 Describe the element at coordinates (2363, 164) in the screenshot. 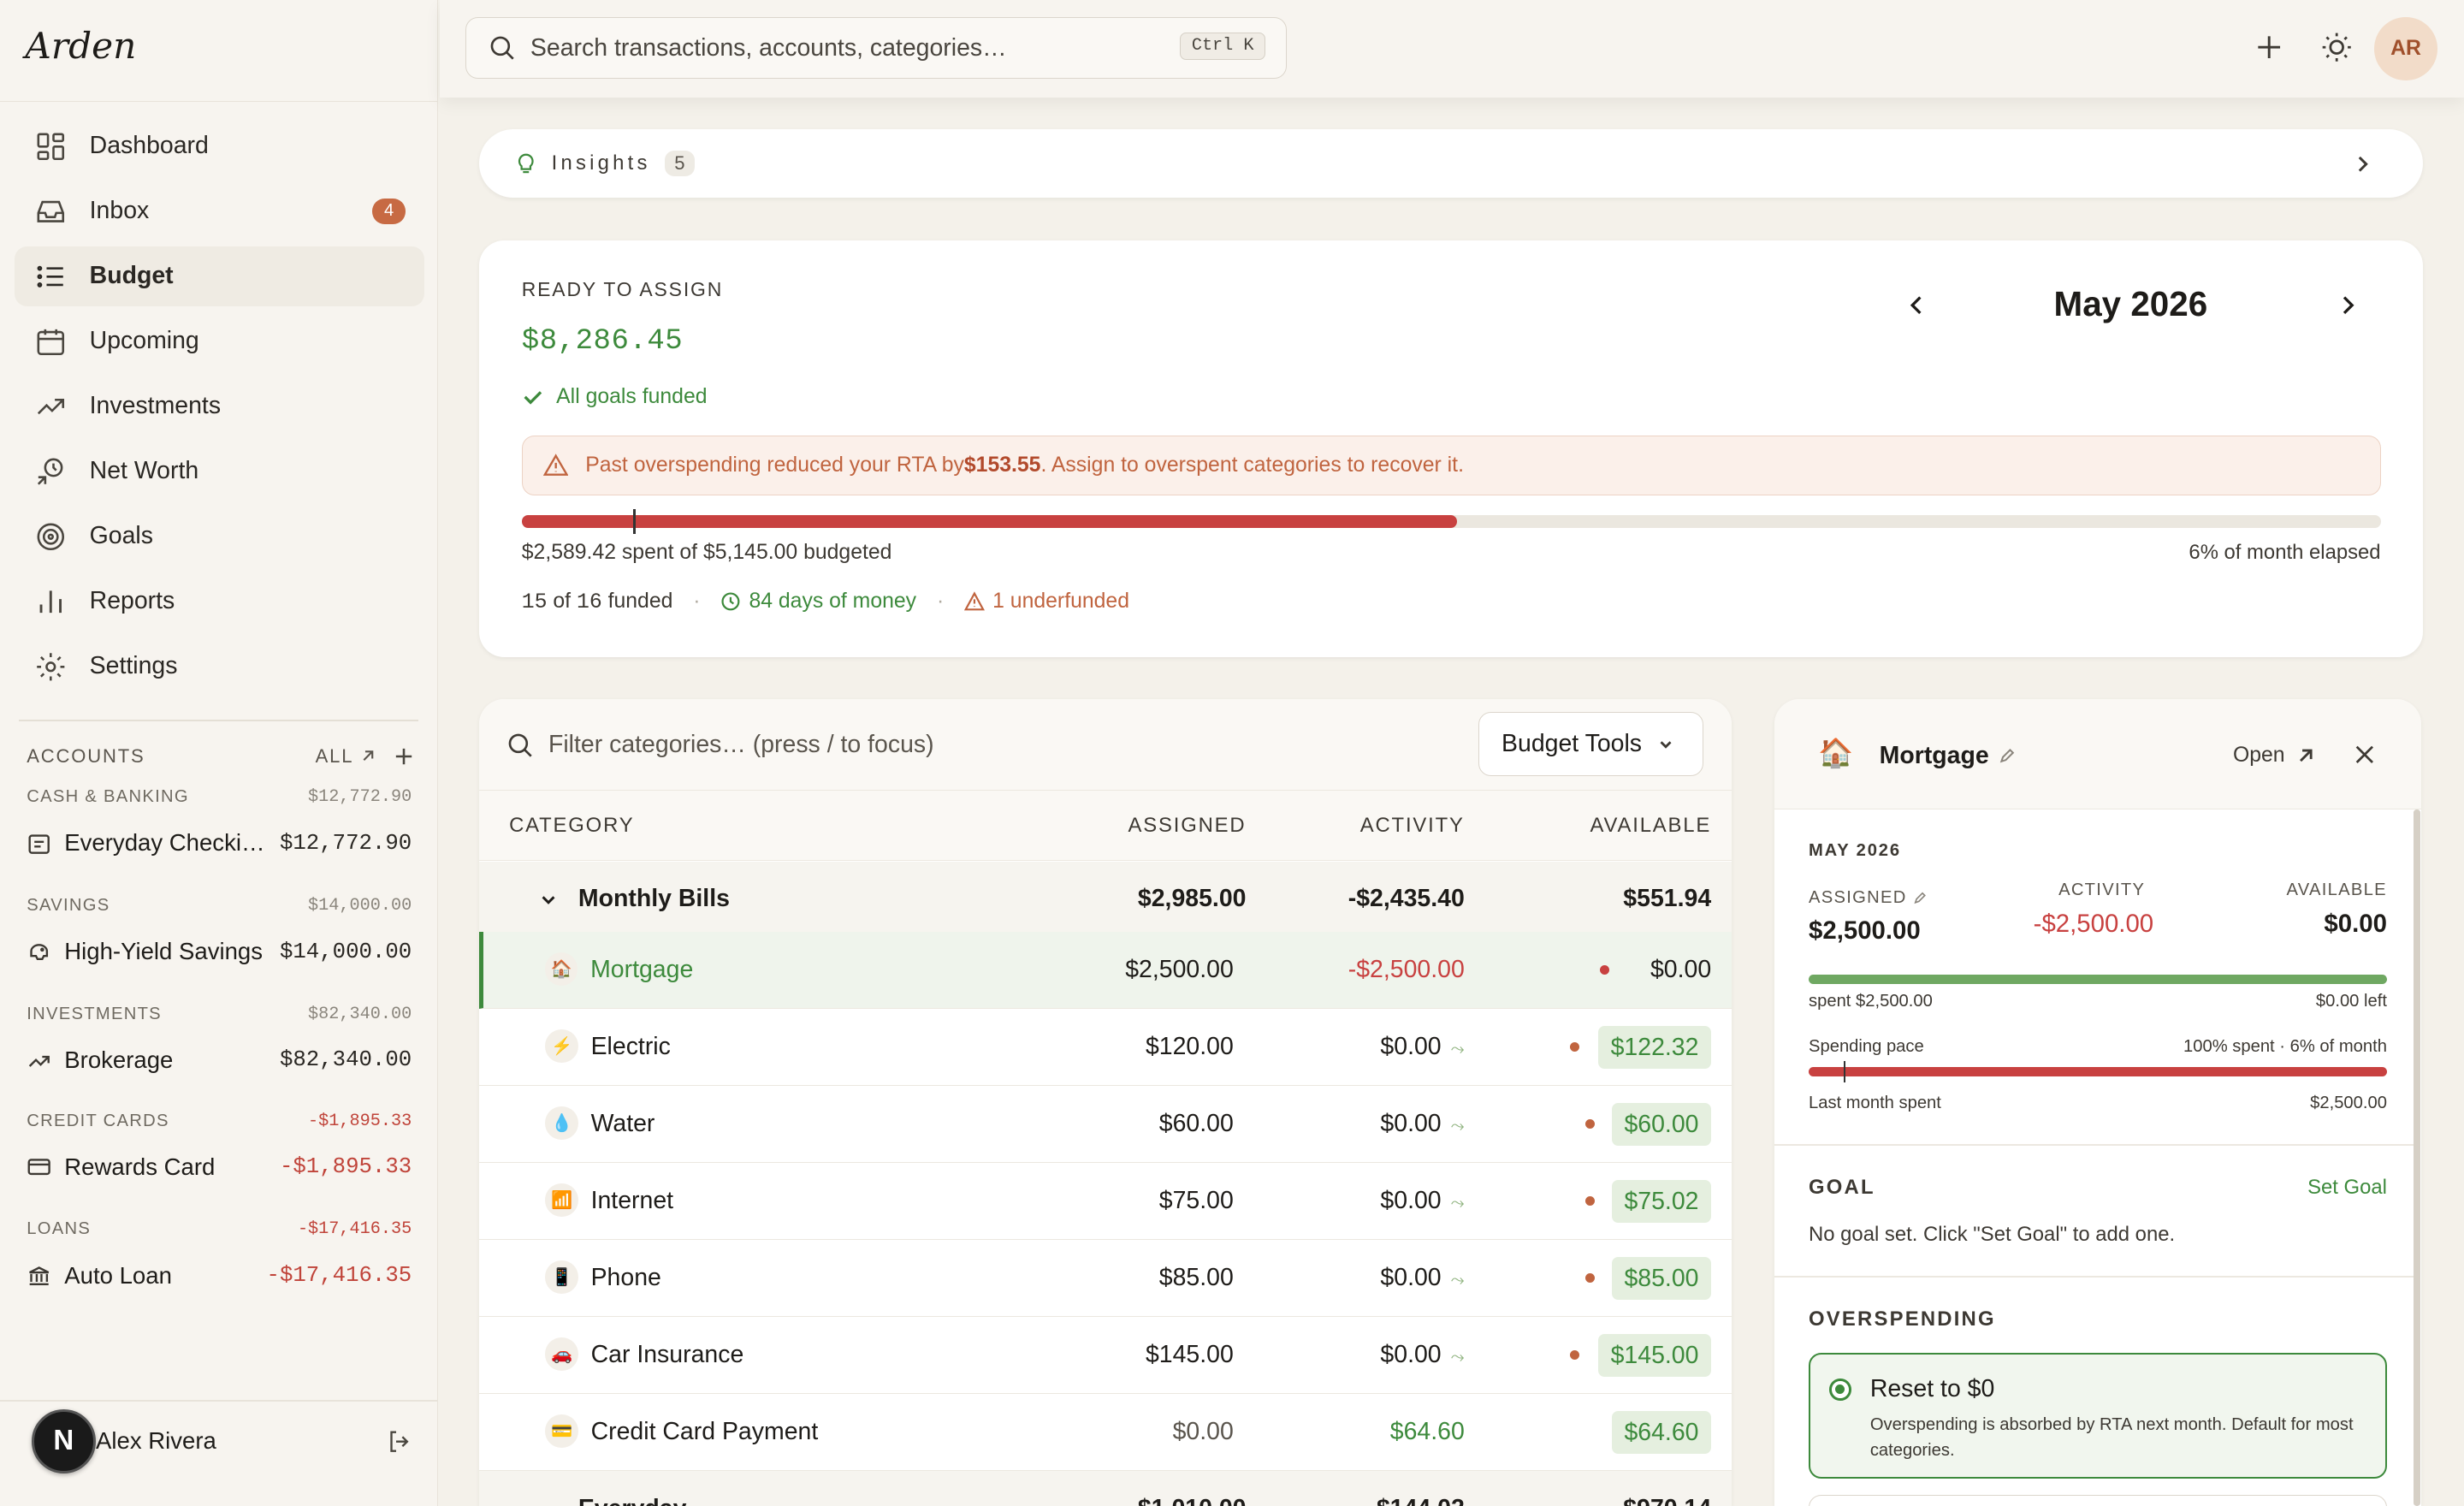

I see `chevron-right-icon` at that location.